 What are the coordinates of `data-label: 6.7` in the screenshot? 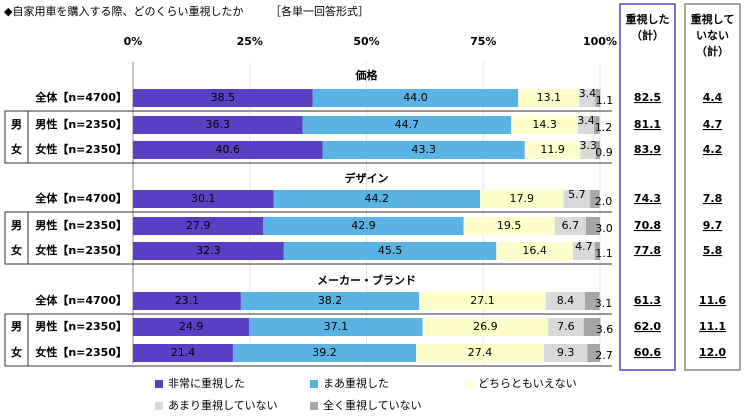 It's located at (571, 225).